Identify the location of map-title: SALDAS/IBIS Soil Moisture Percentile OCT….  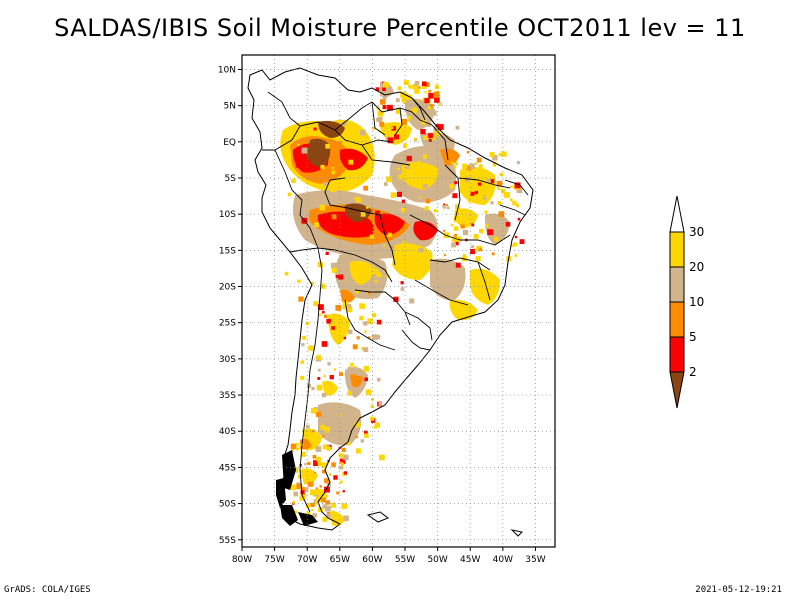
(400, 28).